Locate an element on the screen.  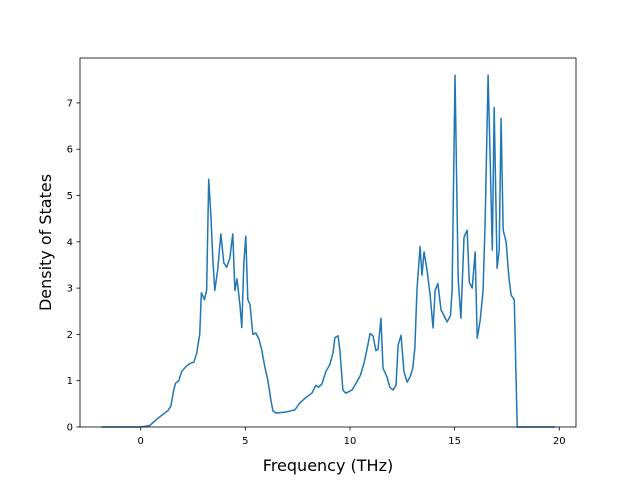
x-tick-label: 20 is located at coordinates (559, 441).